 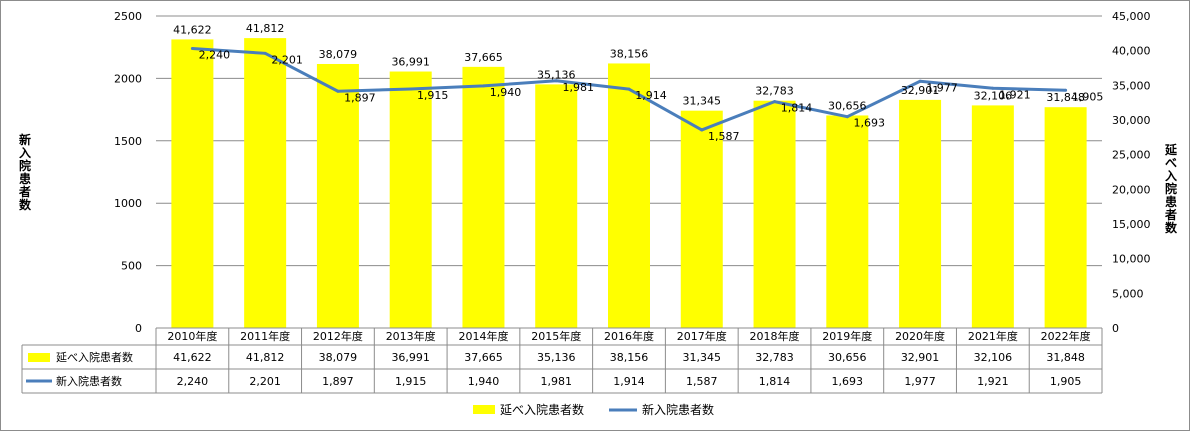 What do you see at coordinates (1065, 97) in the screenshot?
I see `bar-data-label: 31,848` at bounding box center [1065, 97].